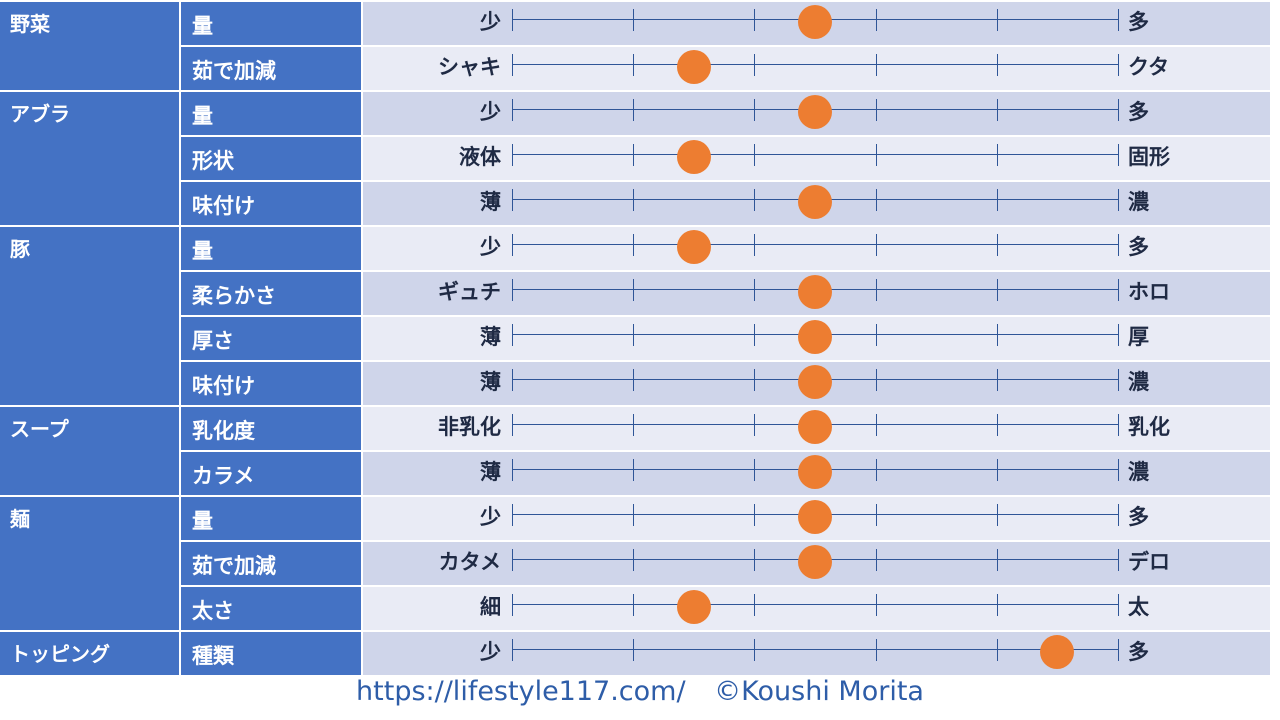 The width and height of the screenshot is (1280, 720). What do you see at coordinates (635, 157) in the screenshot?
I see `table-row: 形状 液体 固形` at bounding box center [635, 157].